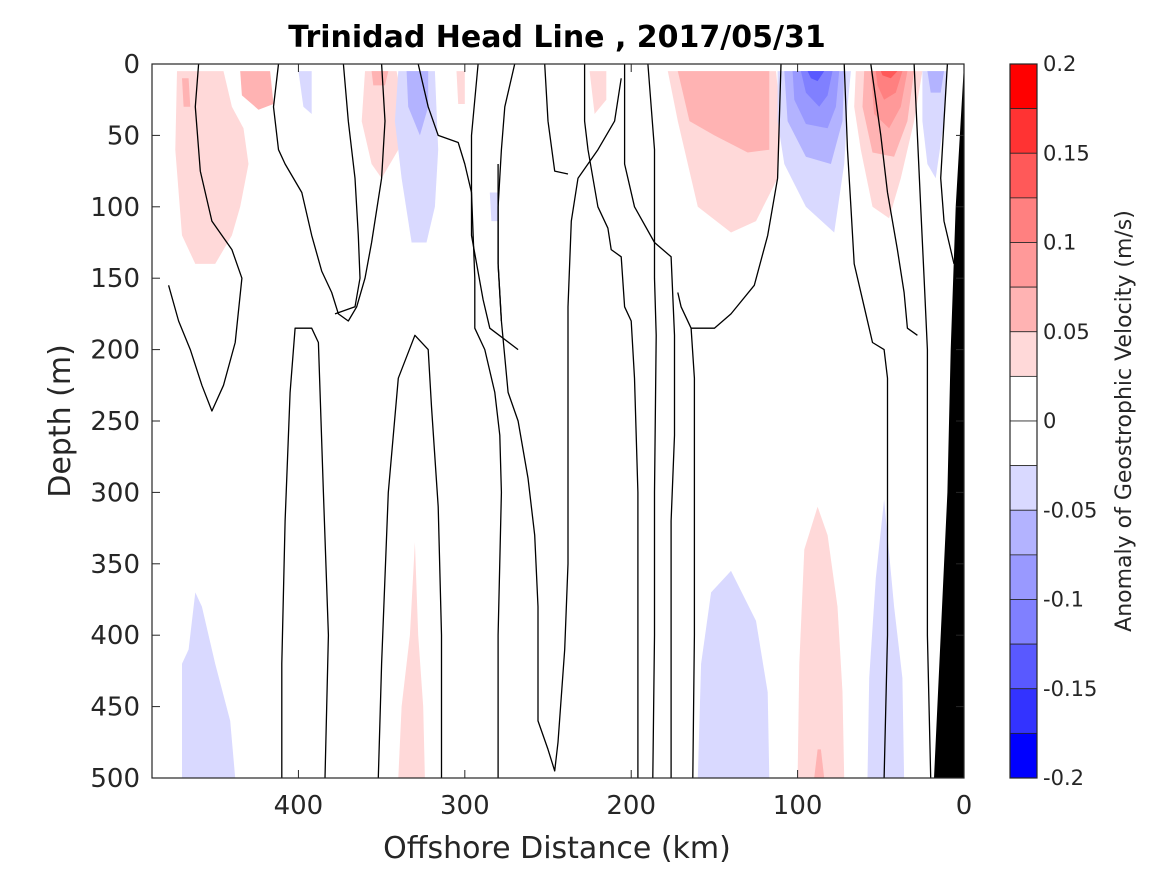 This screenshot has height=875, width=1167. I want to click on contour-line-c16, so click(866, 421).